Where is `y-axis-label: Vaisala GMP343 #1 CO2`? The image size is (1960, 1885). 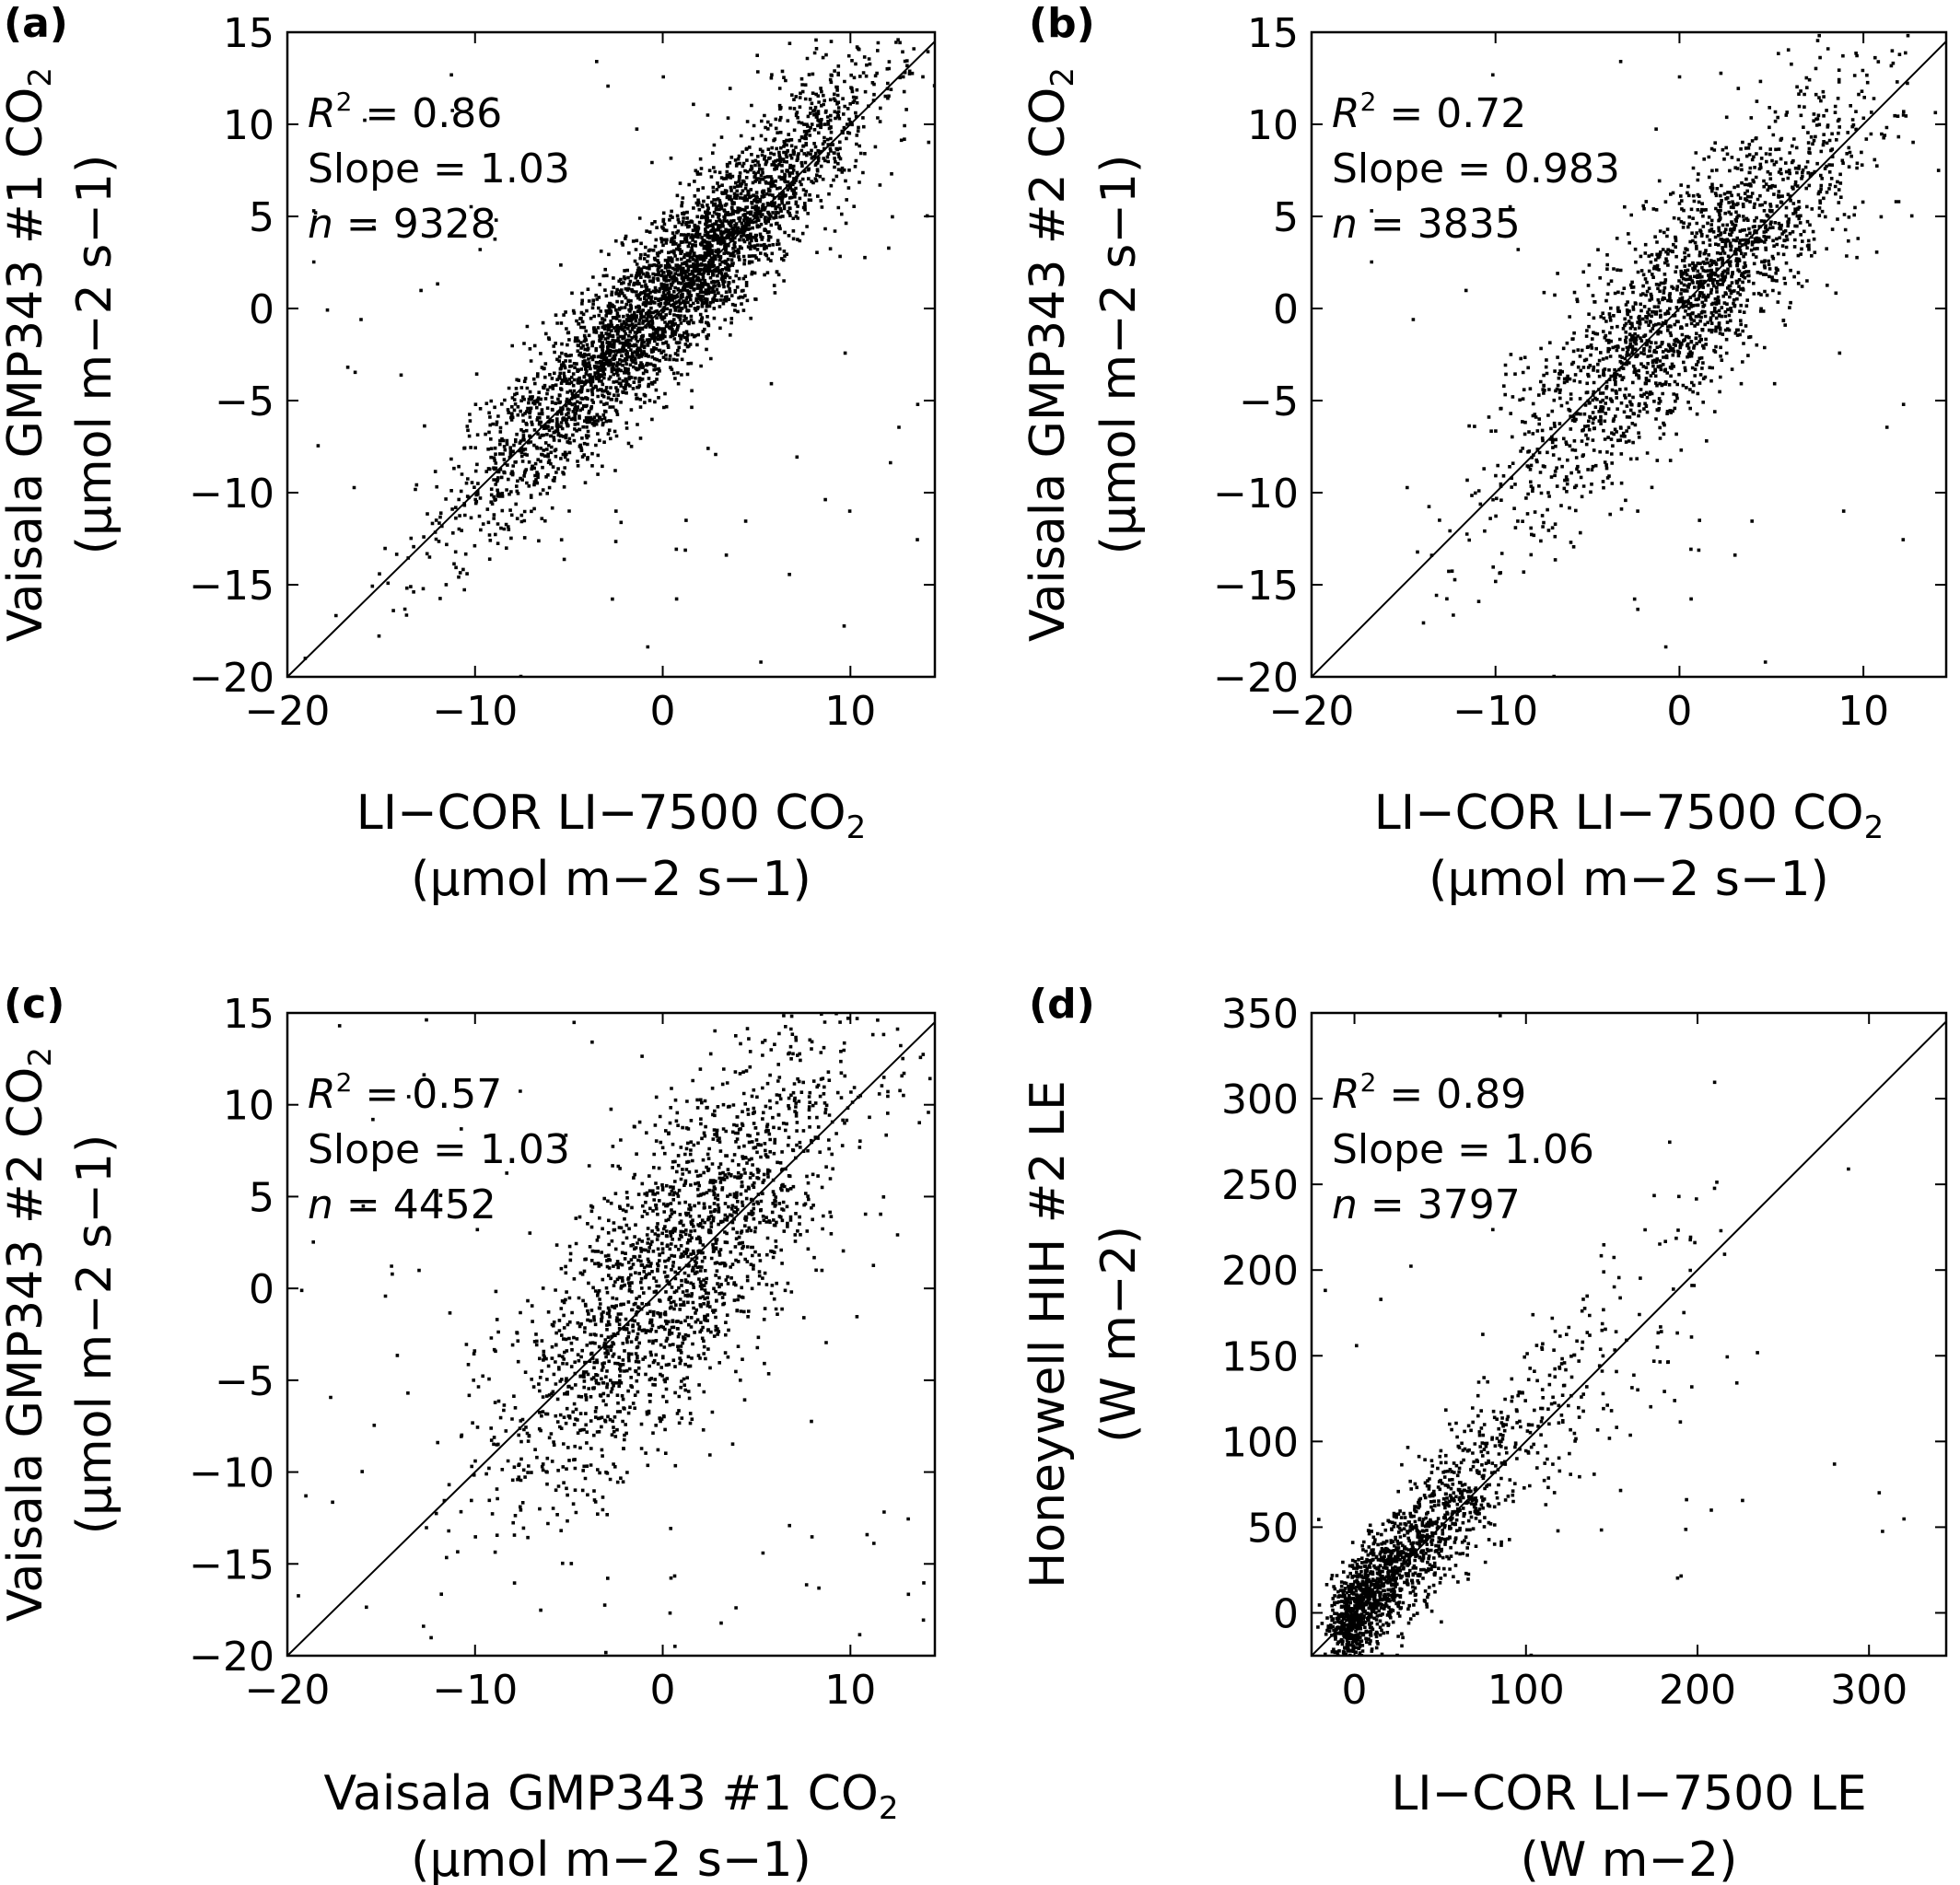 y-axis-label: Vaisala GMP343 #1 CO2 is located at coordinates (29, 354).